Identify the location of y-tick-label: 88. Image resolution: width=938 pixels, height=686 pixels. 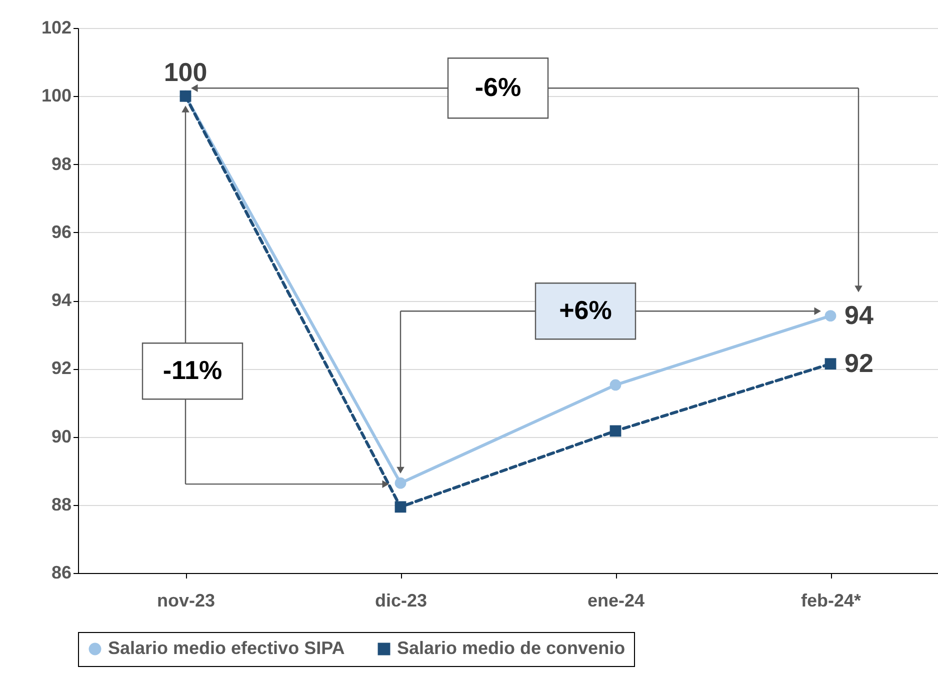
(61, 504).